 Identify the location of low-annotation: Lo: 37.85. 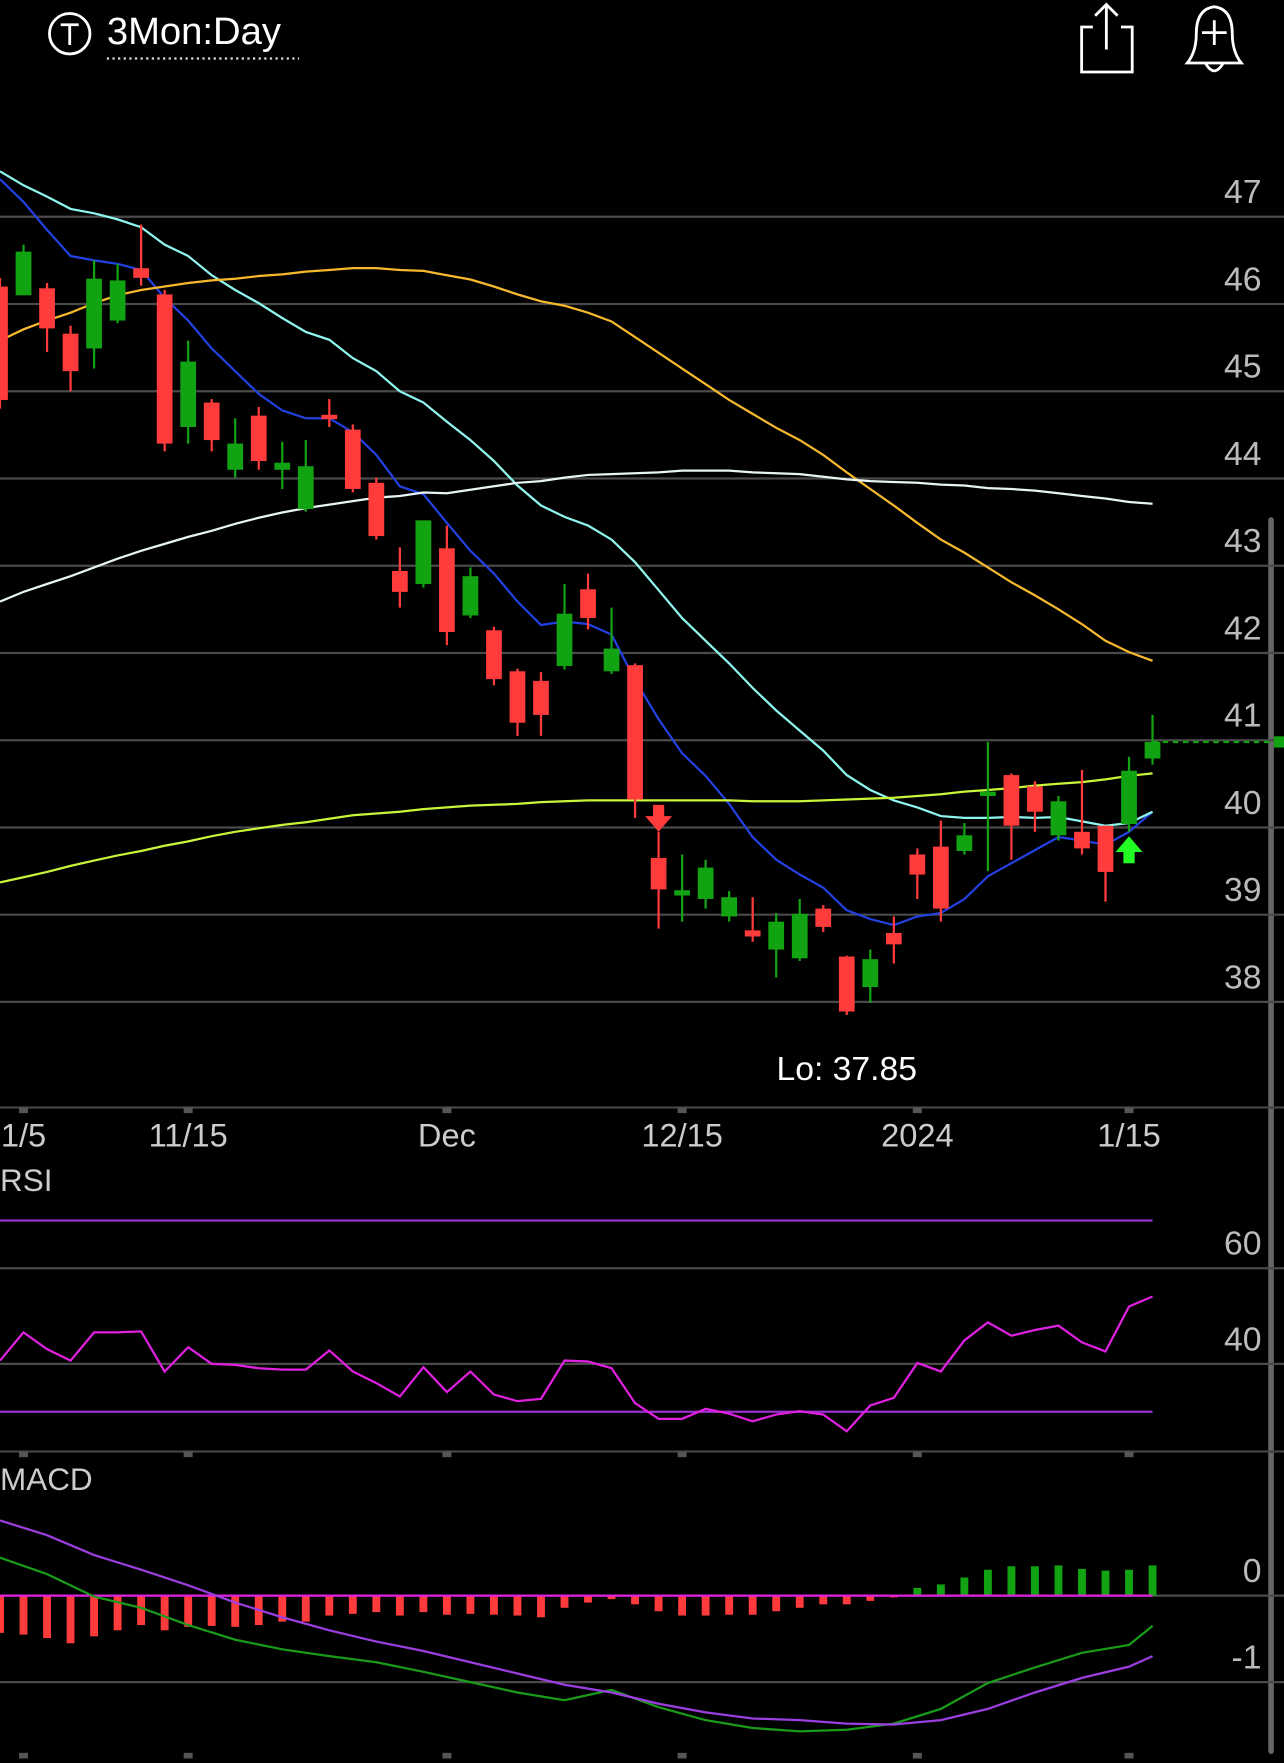
(846, 1069).